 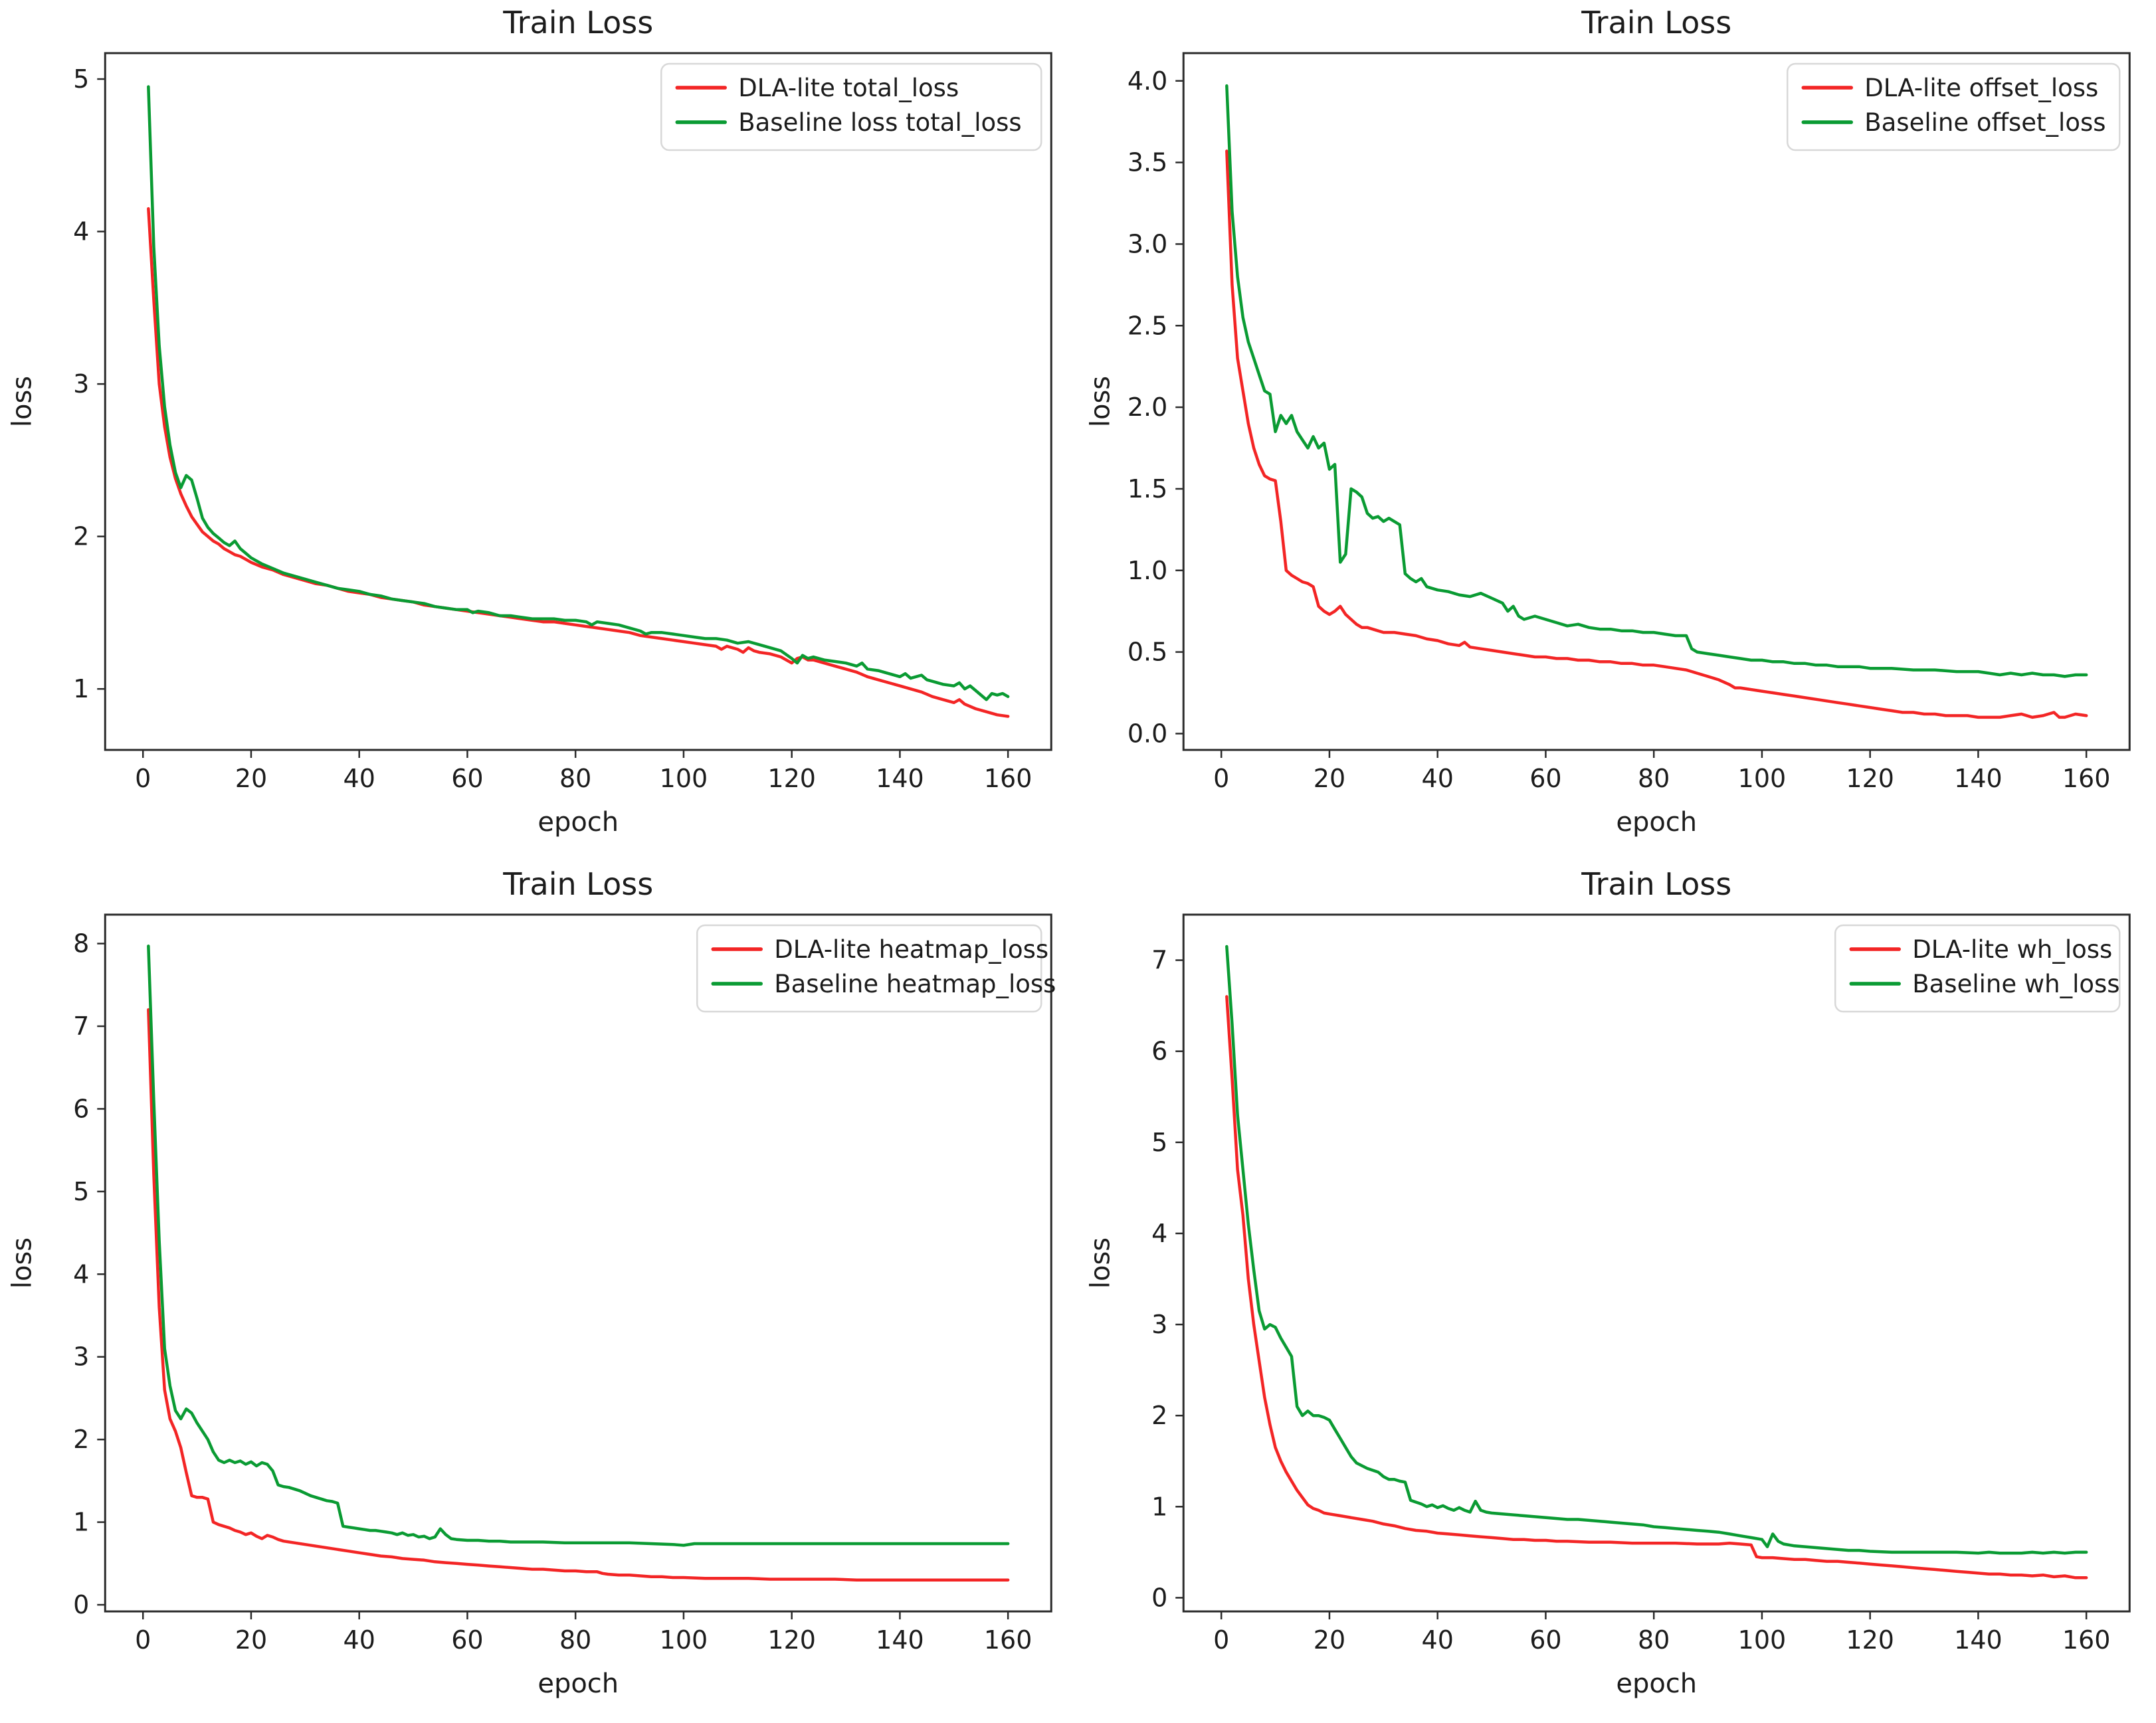 What do you see at coordinates (1147, 81) in the screenshot?
I see `y-tick-label: 4.0` at bounding box center [1147, 81].